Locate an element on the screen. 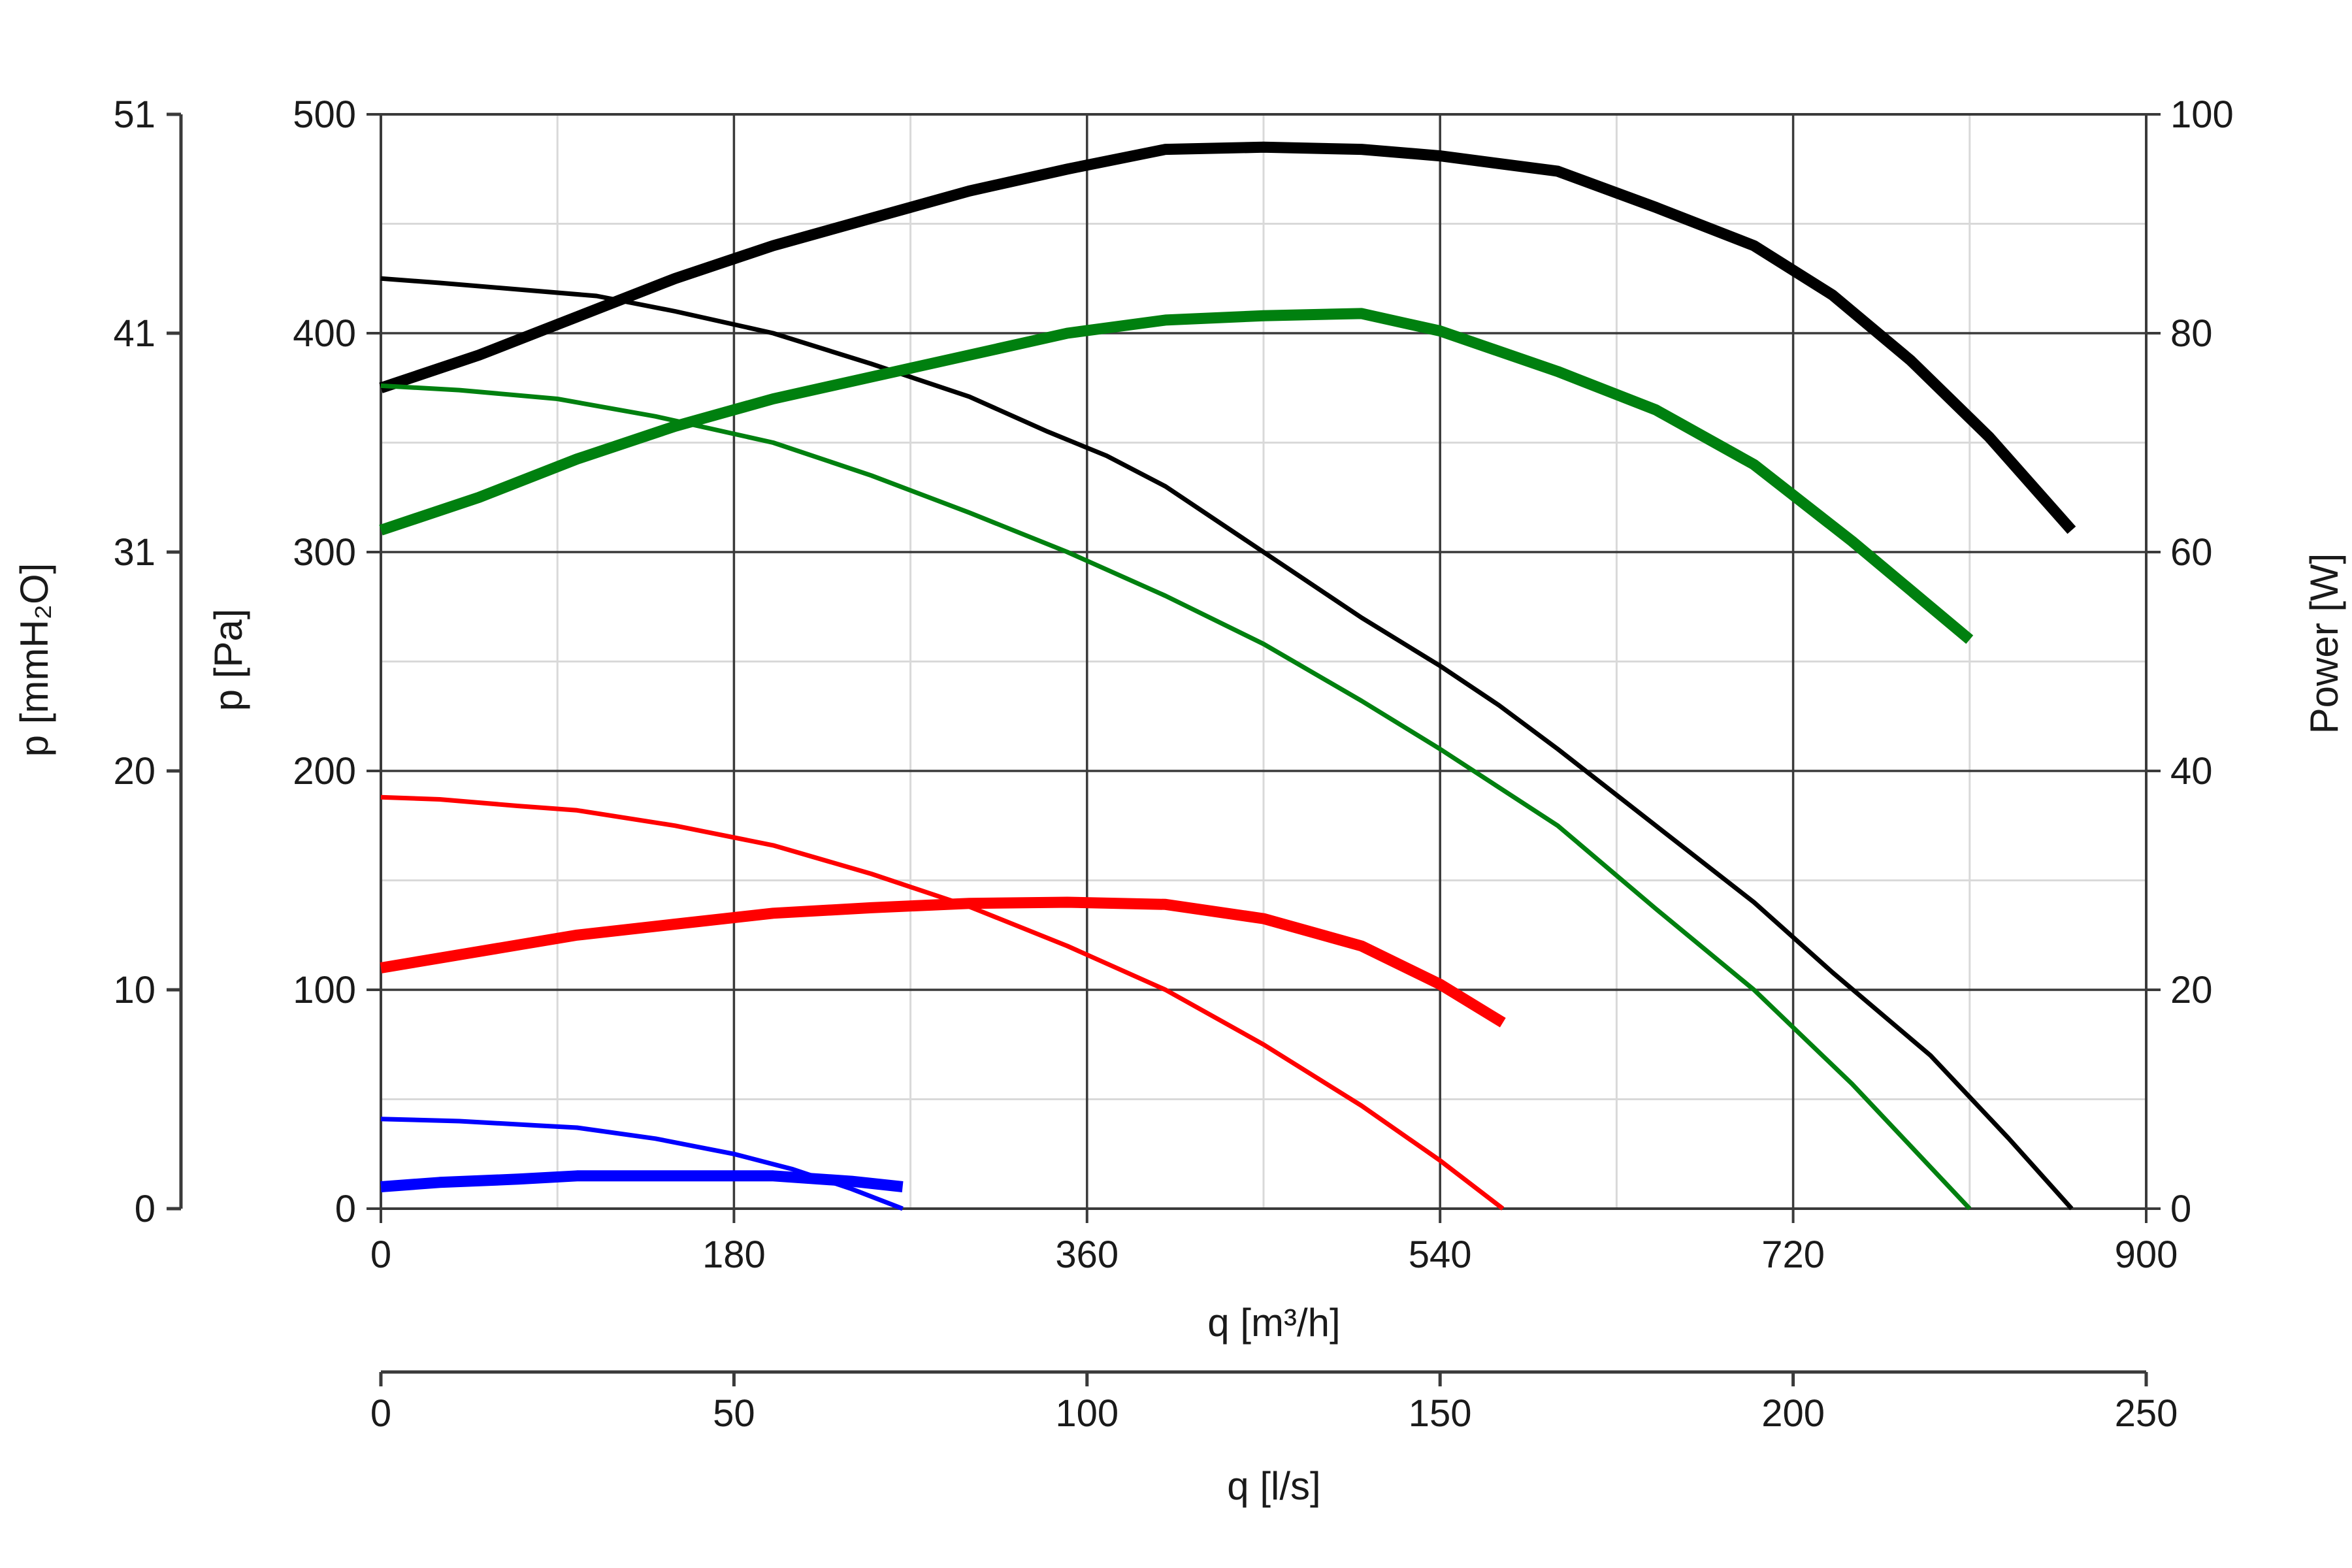  green-power-curve is located at coordinates (1176, 476).